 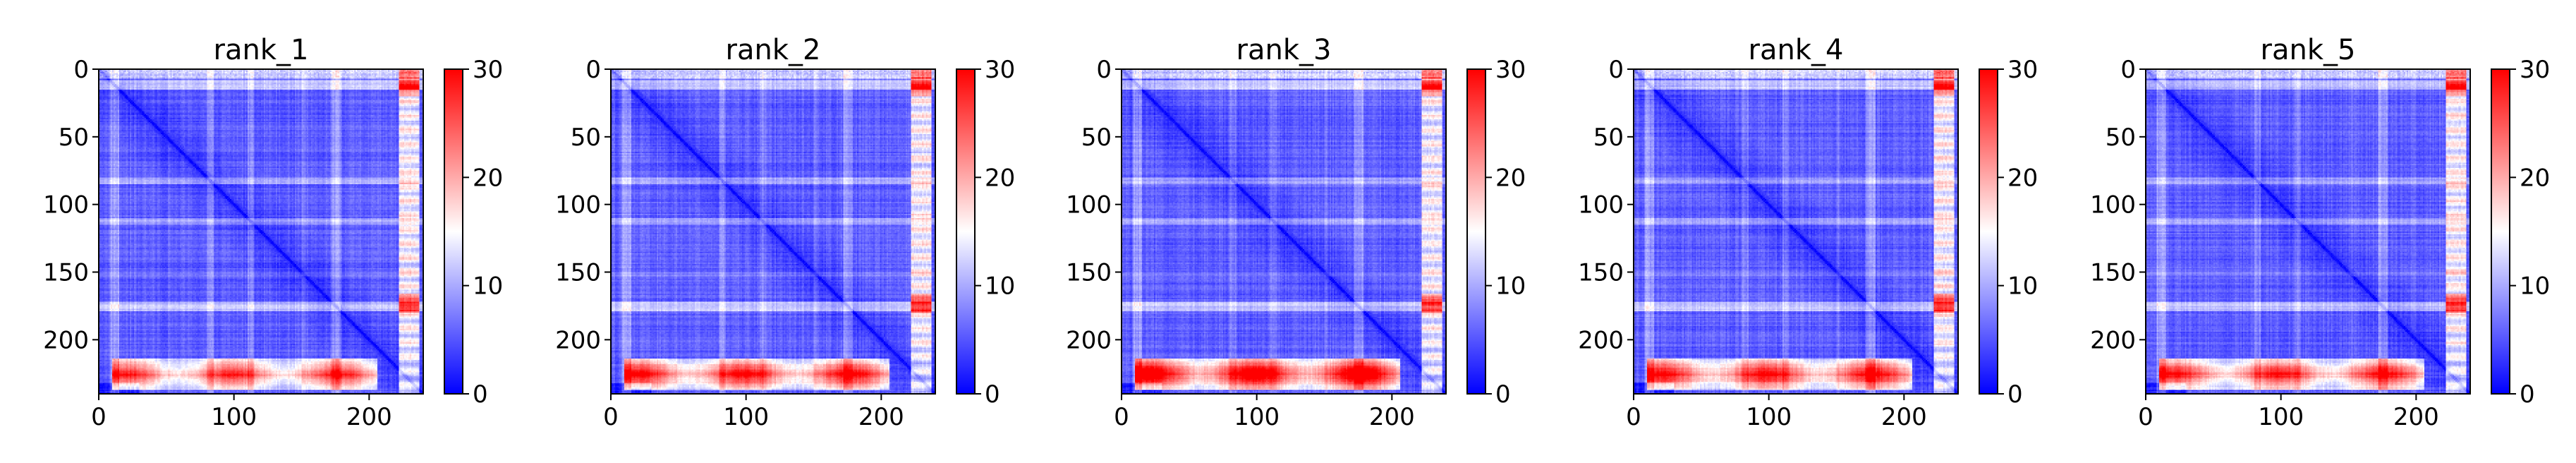 I want to click on panel-title: rank_1, so click(x=261, y=50).